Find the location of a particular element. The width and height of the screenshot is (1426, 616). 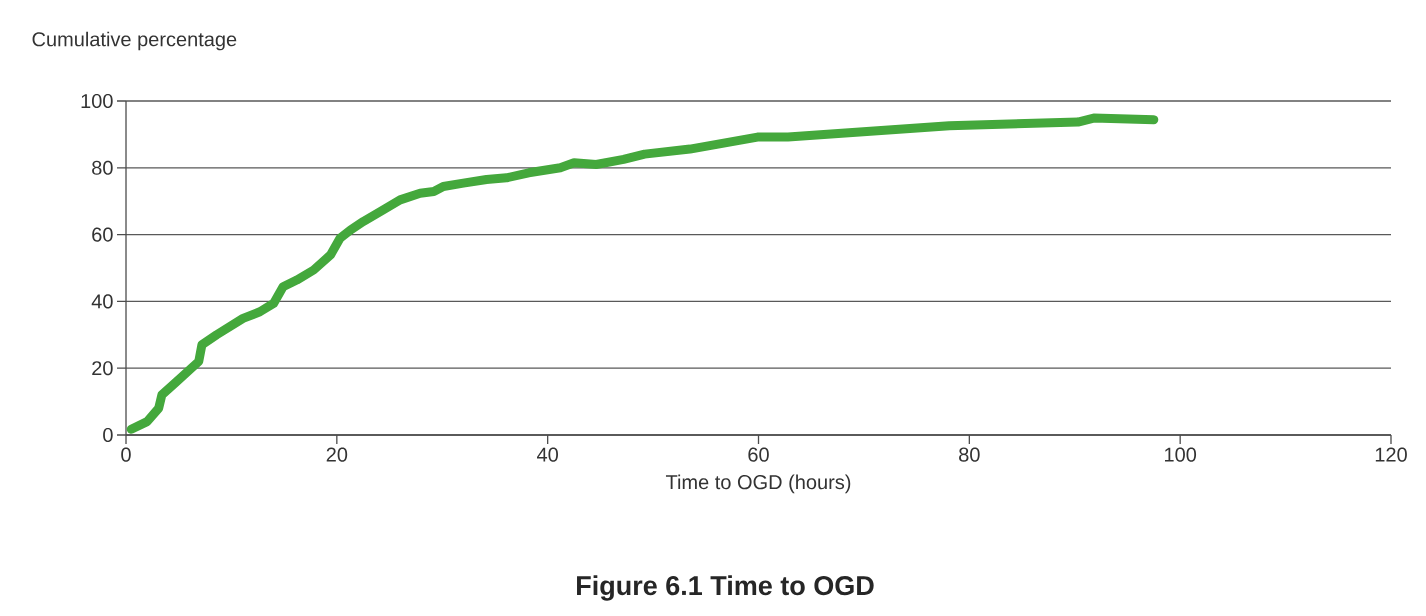

x-tick-label: 20 is located at coordinates (337, 454).